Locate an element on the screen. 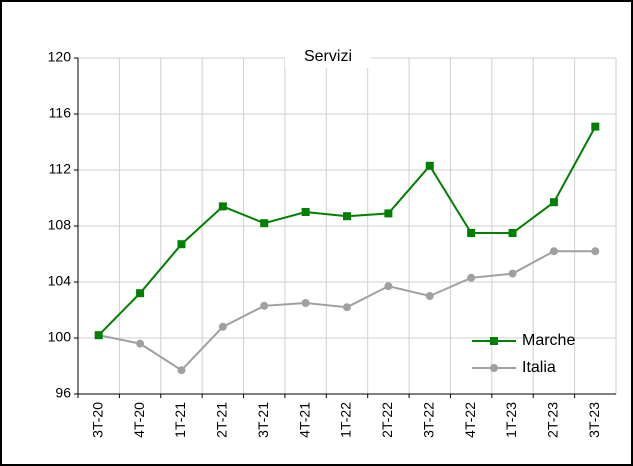 This screenshot has width=633, height=466. x-tick-label: 4T-22 is located at coordinates (470, 420).